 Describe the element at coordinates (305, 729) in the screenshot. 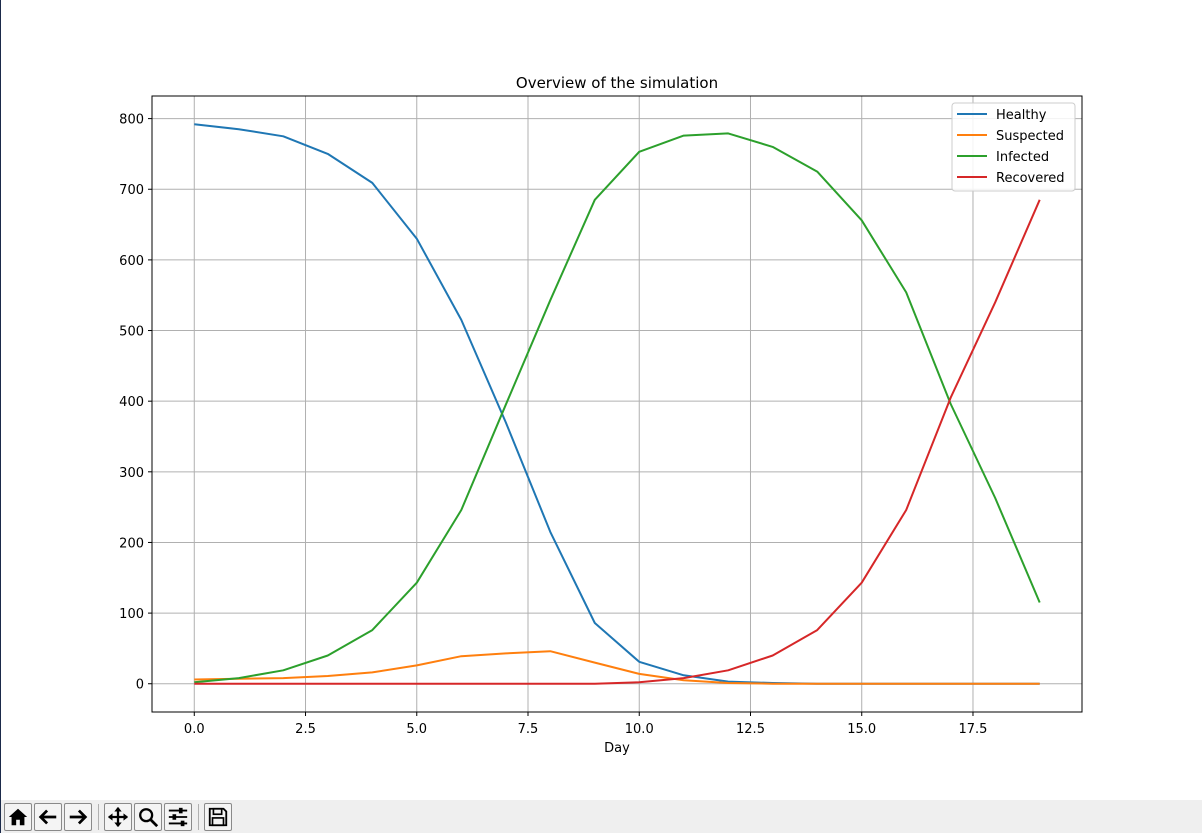

I see `x-tick-label: 2.5` at that location.